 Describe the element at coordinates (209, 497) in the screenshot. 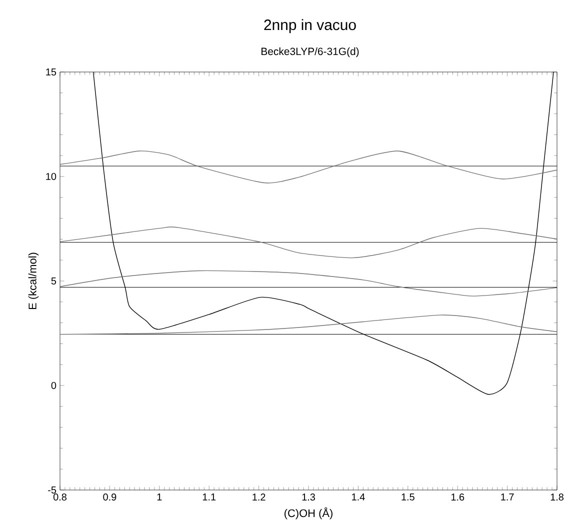

I see `x-tick-label: 1.1` at that location.